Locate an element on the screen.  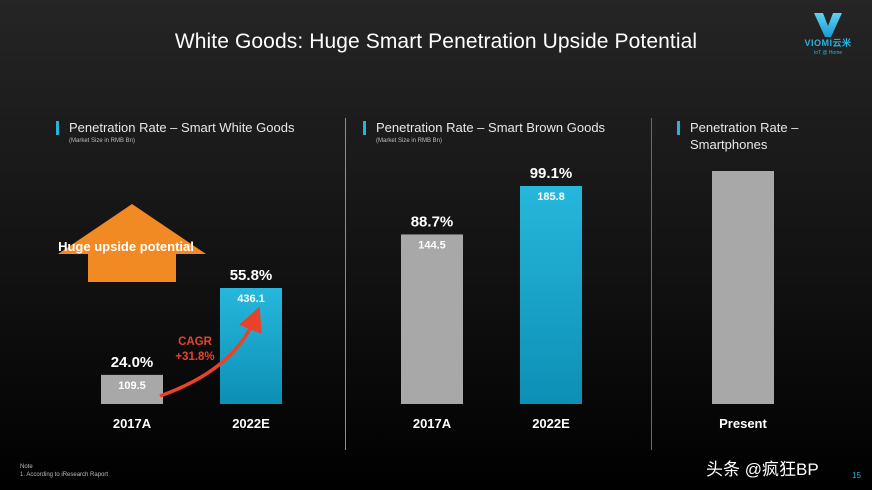
panel-smartphones-title-line1: Penetration Rate – is located at coordinates (744, 127).